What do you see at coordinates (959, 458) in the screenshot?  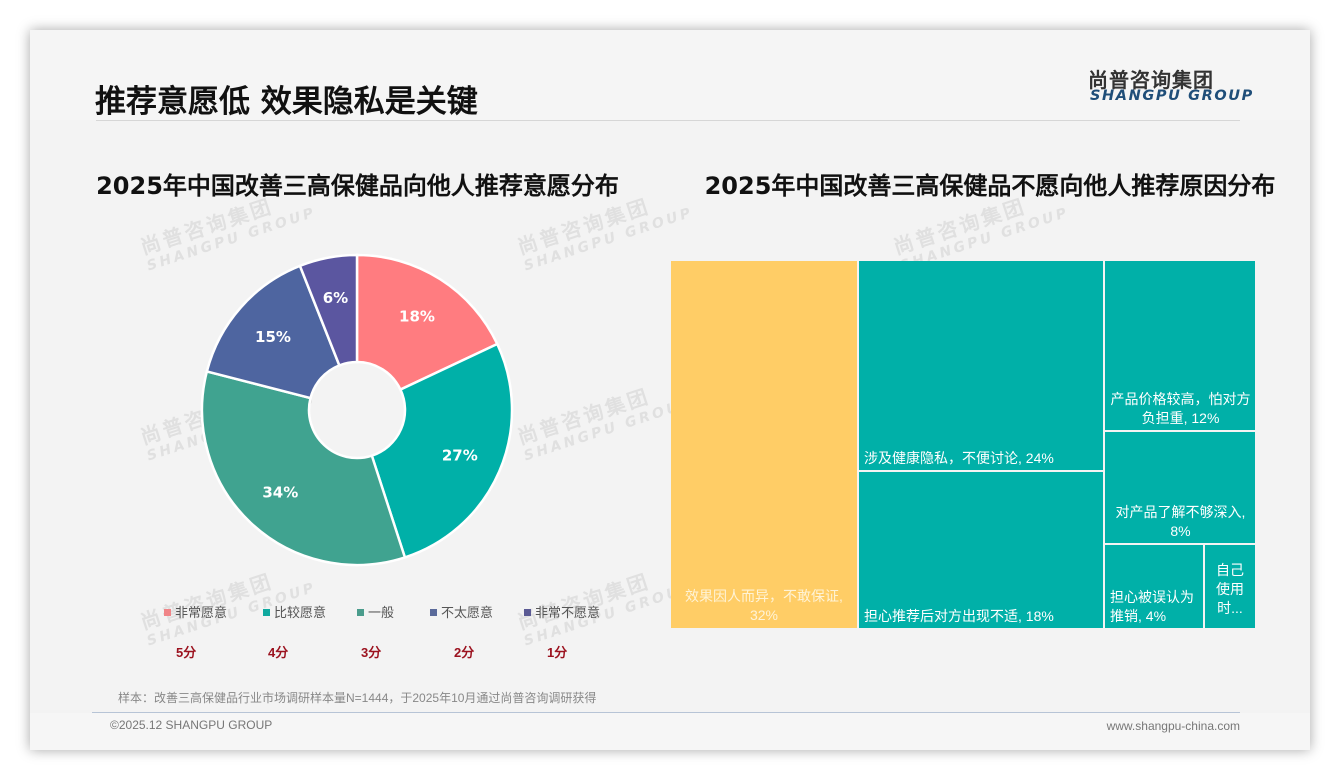 I see `tile-label: 涉及健康隐私，不便讨论, 24%` at bounding box center [959, 458].